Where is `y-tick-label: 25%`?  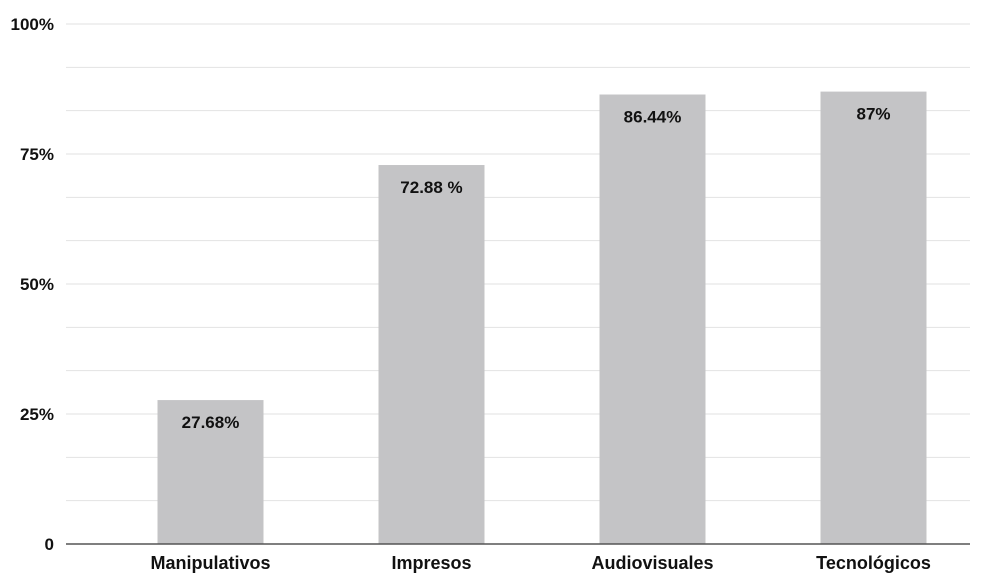
y-tick-label: 25% is located at coordinates (37, 414).